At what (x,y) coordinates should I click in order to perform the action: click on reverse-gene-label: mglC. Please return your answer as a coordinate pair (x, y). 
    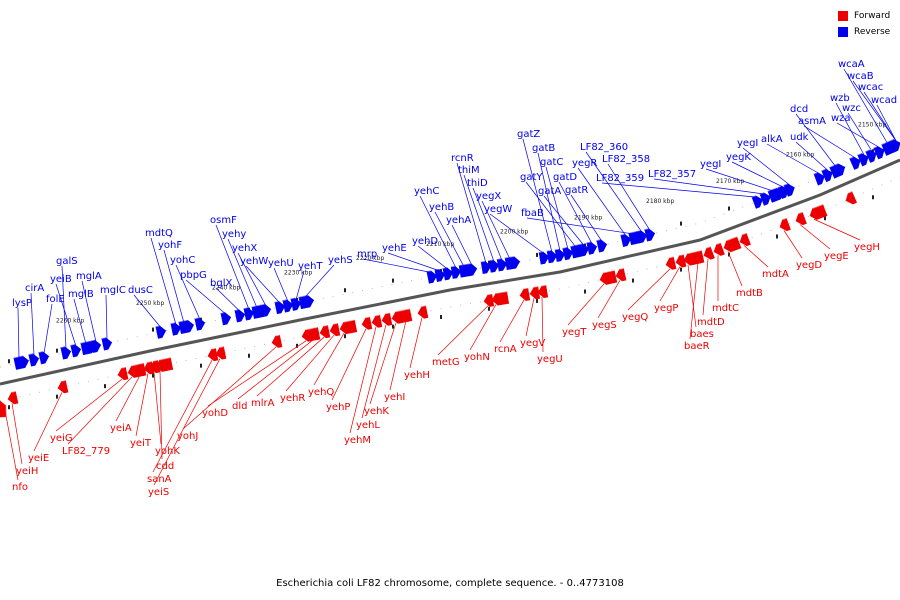
    Looking at the image, I should click on (113, 290).